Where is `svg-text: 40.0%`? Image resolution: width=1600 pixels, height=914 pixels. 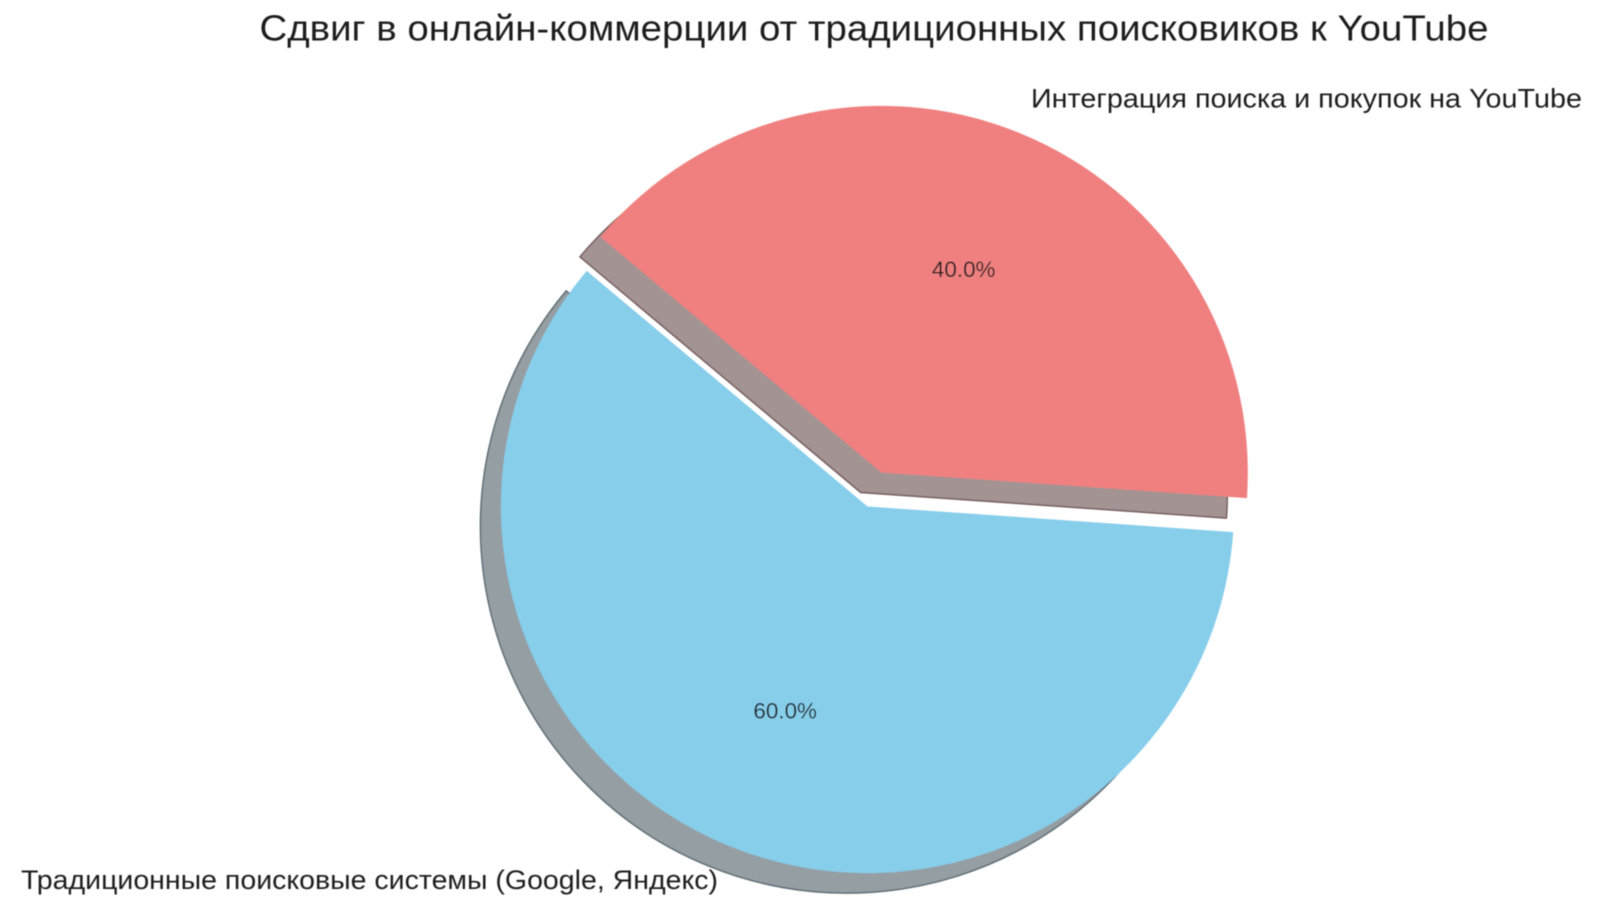
svg-text: 40.0% is located at coordinates (964, 269).